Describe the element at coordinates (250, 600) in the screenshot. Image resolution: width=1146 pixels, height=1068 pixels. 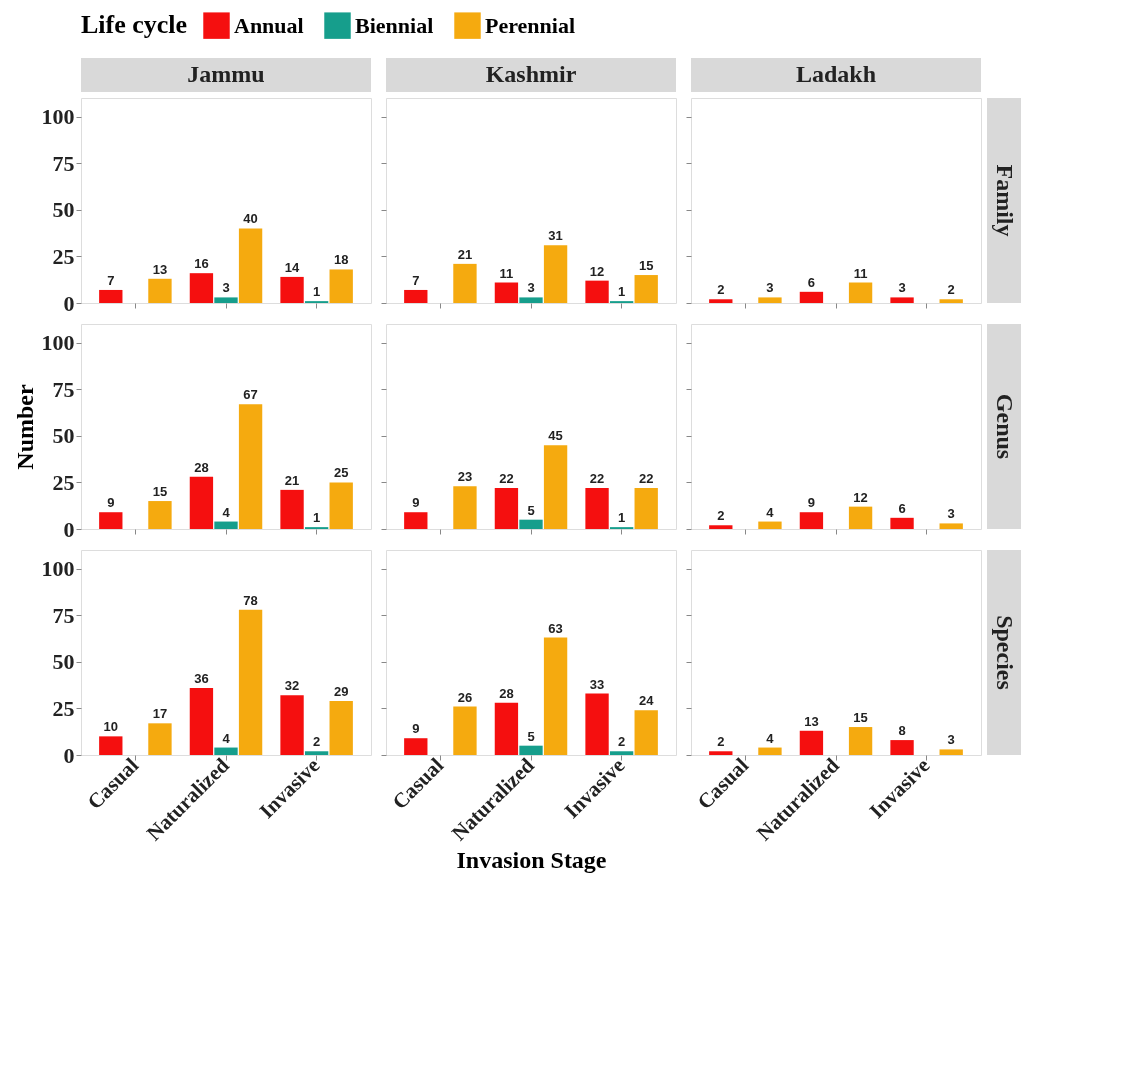
I see `data-label: 78` at that location.